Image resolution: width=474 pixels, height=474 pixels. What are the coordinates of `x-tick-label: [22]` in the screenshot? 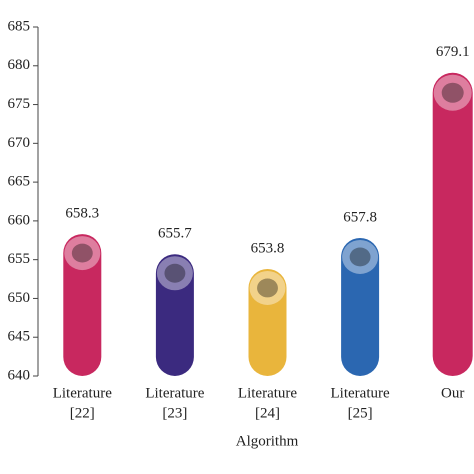 It's located at (82, 413).